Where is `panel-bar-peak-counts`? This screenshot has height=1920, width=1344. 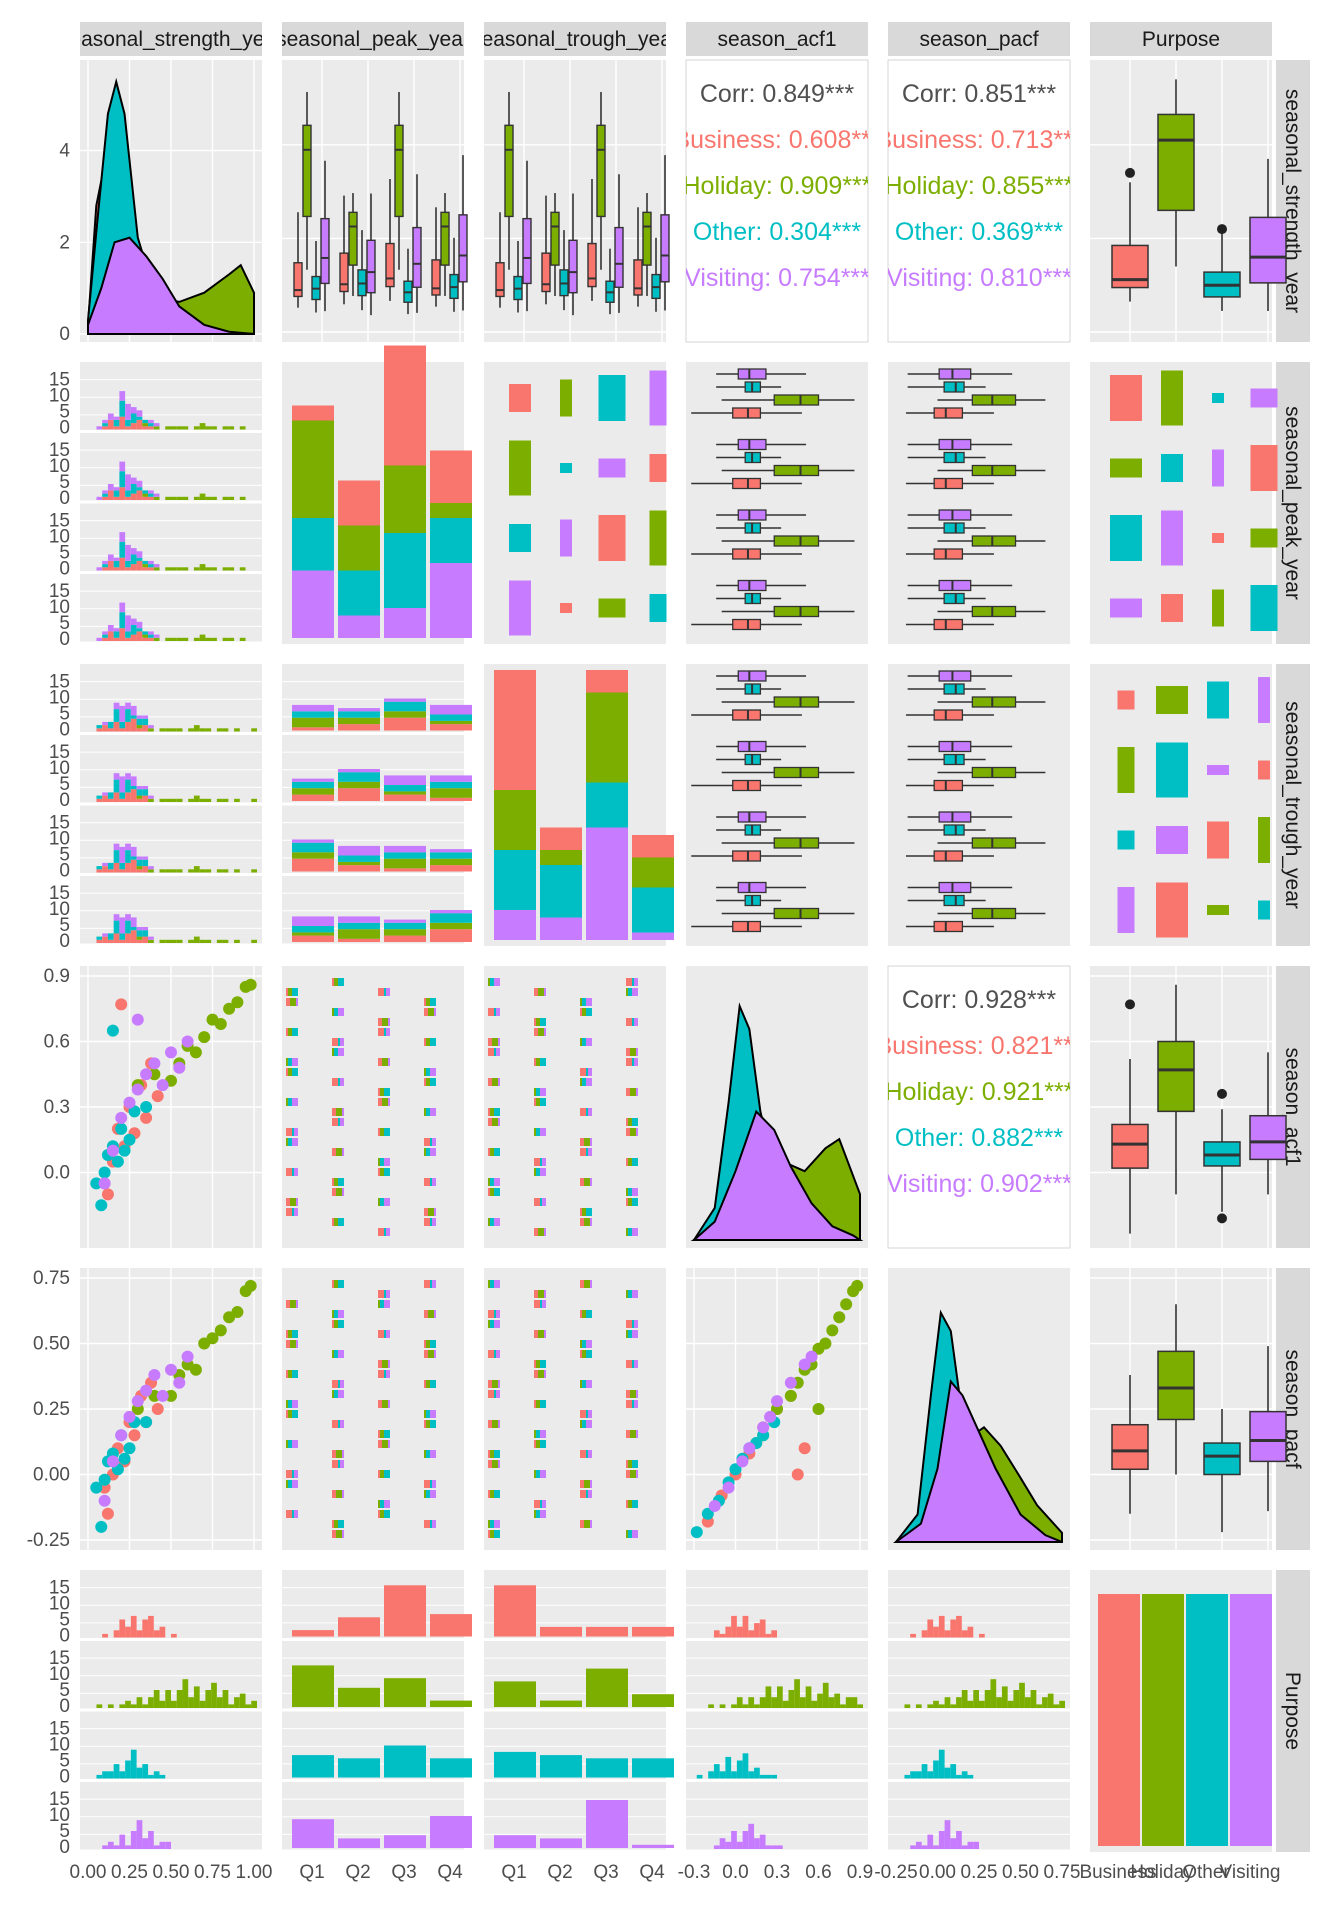 panel-bar-peak-counts is located at coordinates (377, 494).